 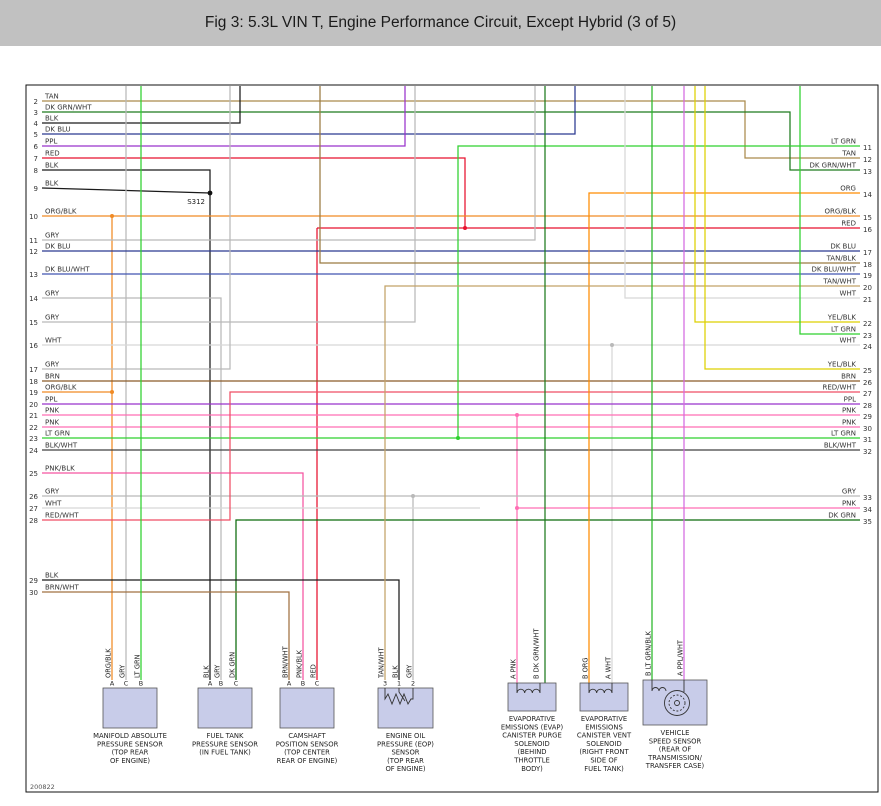 What do you see at coordinates (307, 736) in the screenshot?
I see `camshaft-position-sensor-caption-line: CAMSHAFT` at bounding box center [307, 736].